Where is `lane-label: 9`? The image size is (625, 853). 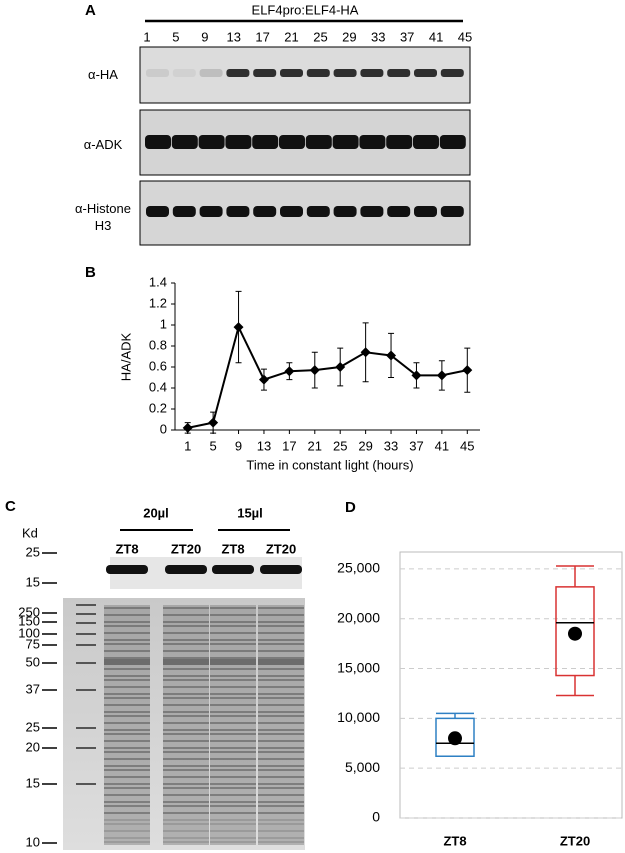
lane-label: 9 is located at coordinates (204, 36).